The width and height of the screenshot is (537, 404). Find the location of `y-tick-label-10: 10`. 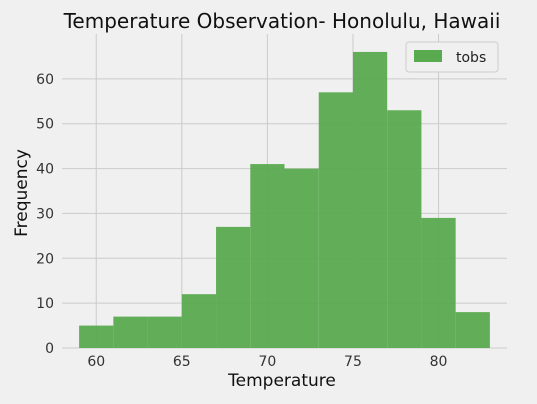

y-tick-label-10: 10 is located at coordinates (45, 304).